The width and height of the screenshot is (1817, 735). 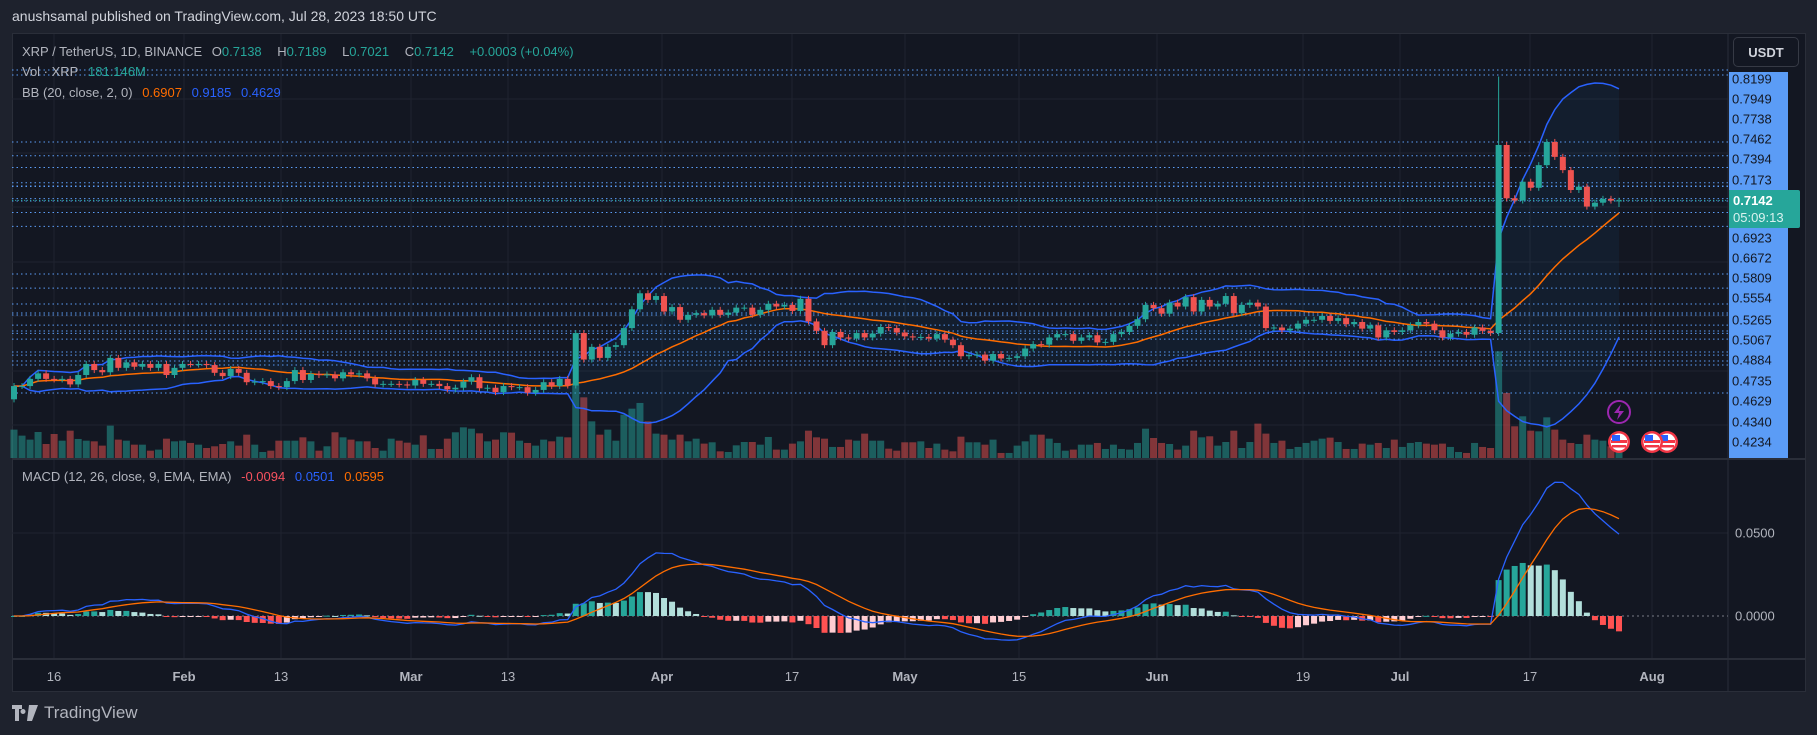 I want to click on time-axis-label: Jun, so click(x=1157, y=676).